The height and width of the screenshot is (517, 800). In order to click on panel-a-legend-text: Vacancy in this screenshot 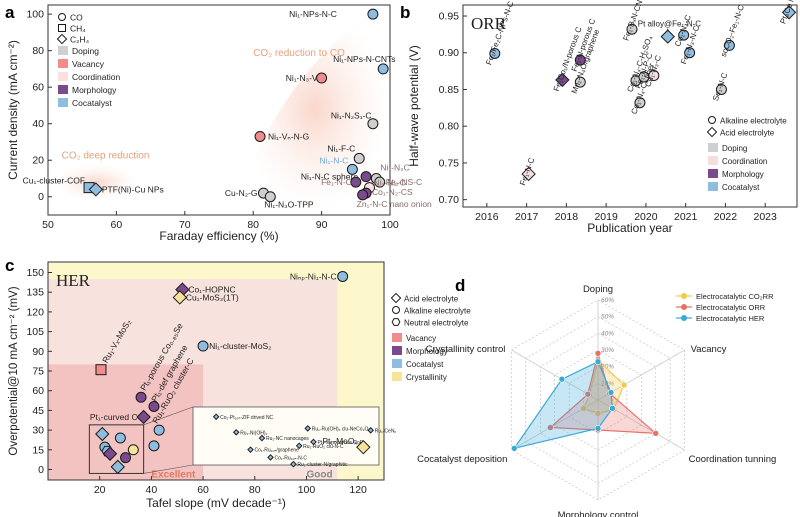, I will do `click(88, 64)`.